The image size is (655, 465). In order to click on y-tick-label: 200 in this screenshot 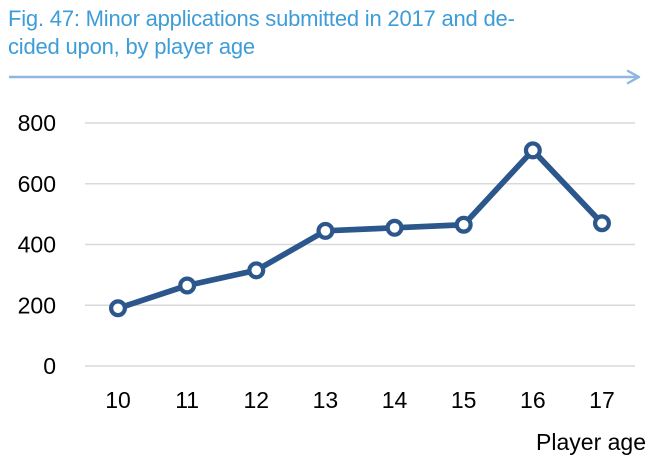, I will do `click(37, 305)`.